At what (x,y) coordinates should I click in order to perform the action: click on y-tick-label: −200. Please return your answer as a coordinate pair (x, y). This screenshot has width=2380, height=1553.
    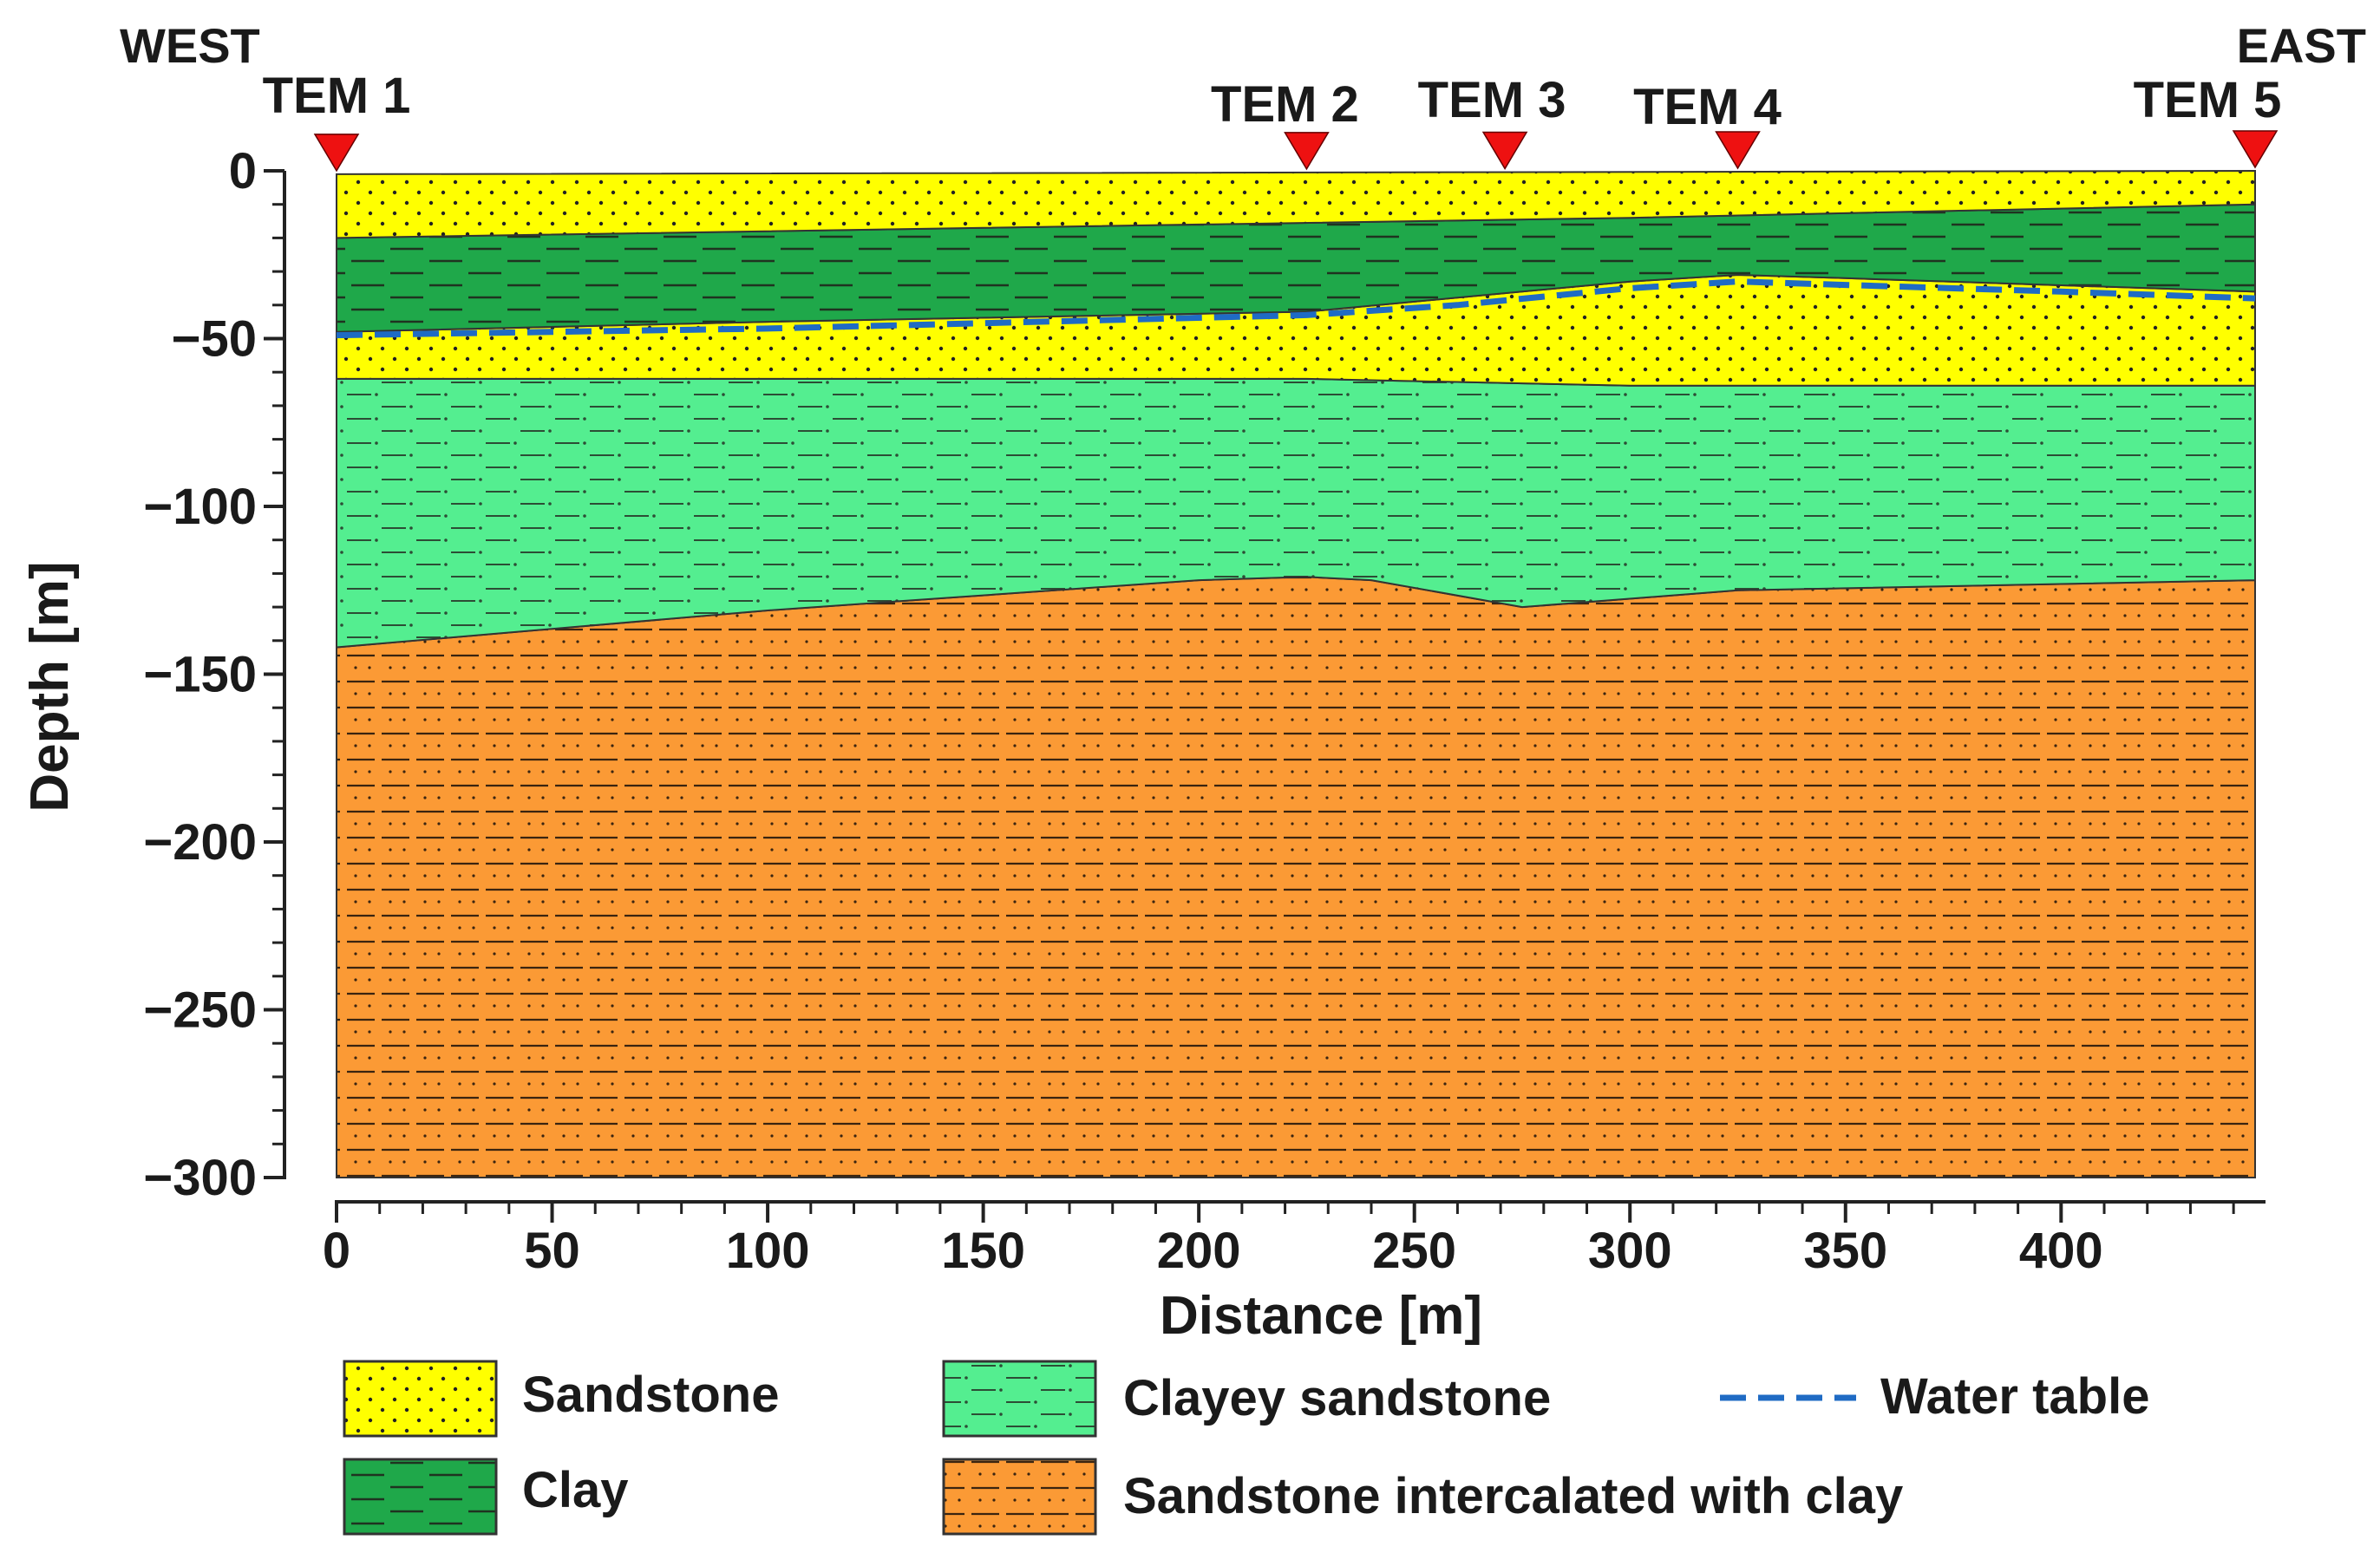
    Looking at the image, I should click on (200, 842).